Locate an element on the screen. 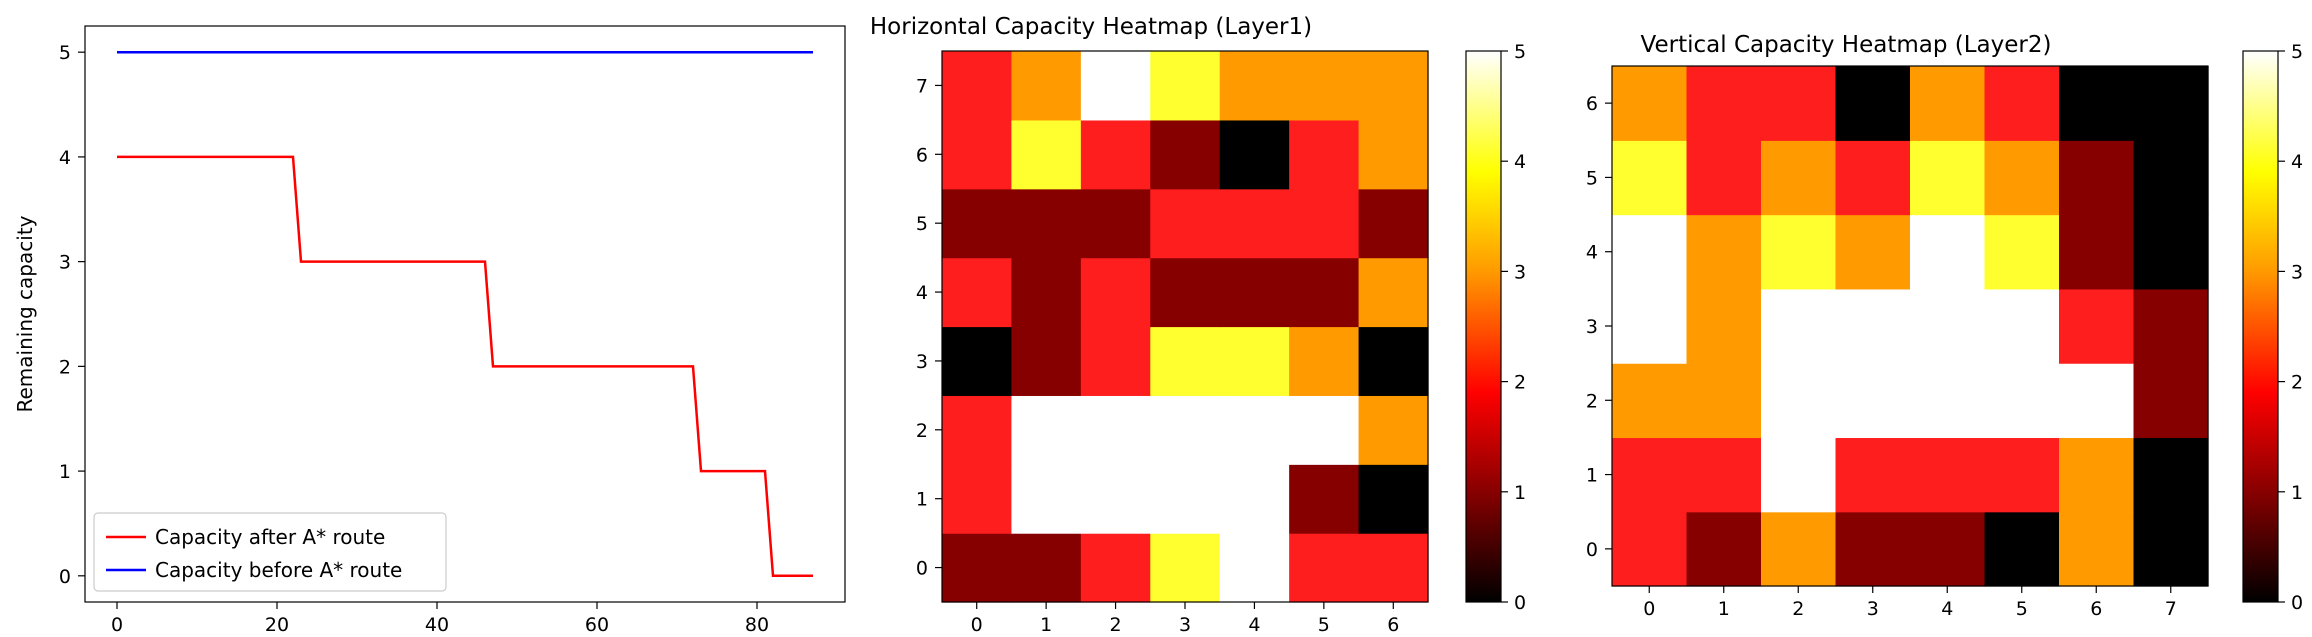 Image resolution: width=2312 pixels, height=637 pixels. heatmap-2-x-tick-label: 1 is located at coordinates (1724, 609).